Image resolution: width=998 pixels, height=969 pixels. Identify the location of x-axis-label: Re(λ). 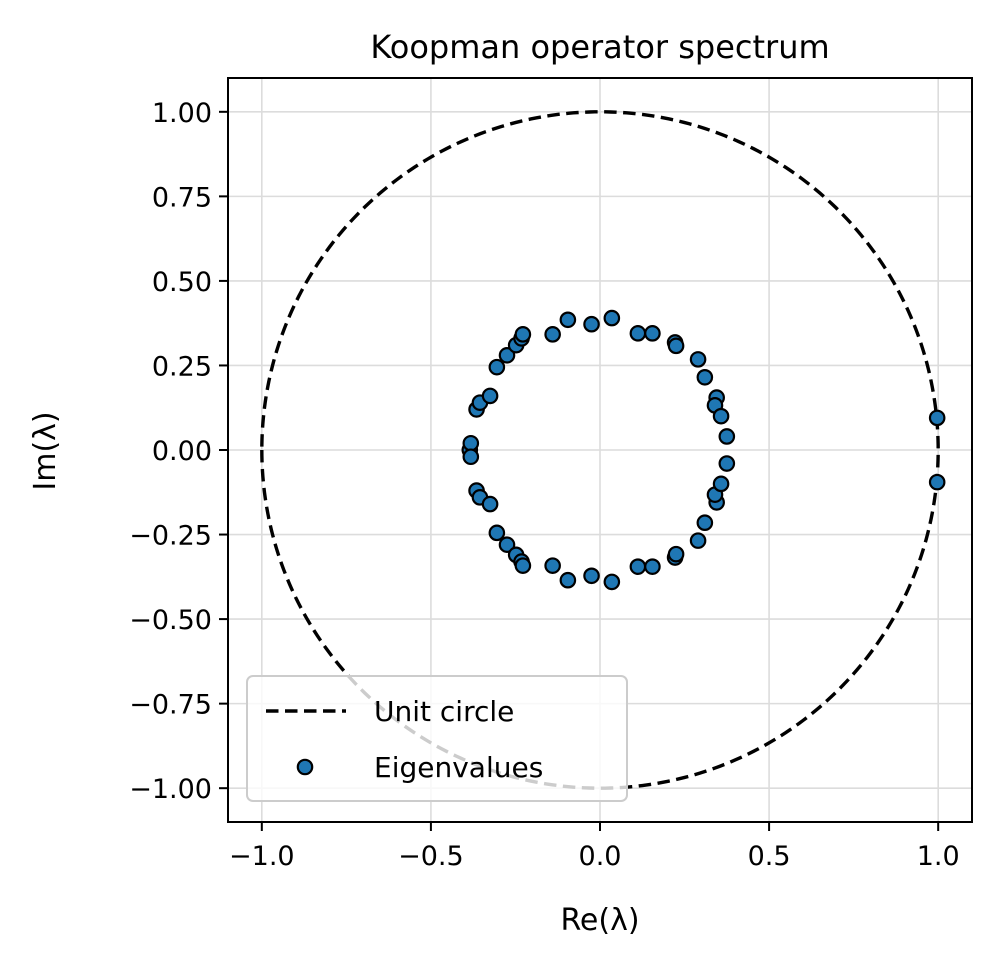
(599, 920).